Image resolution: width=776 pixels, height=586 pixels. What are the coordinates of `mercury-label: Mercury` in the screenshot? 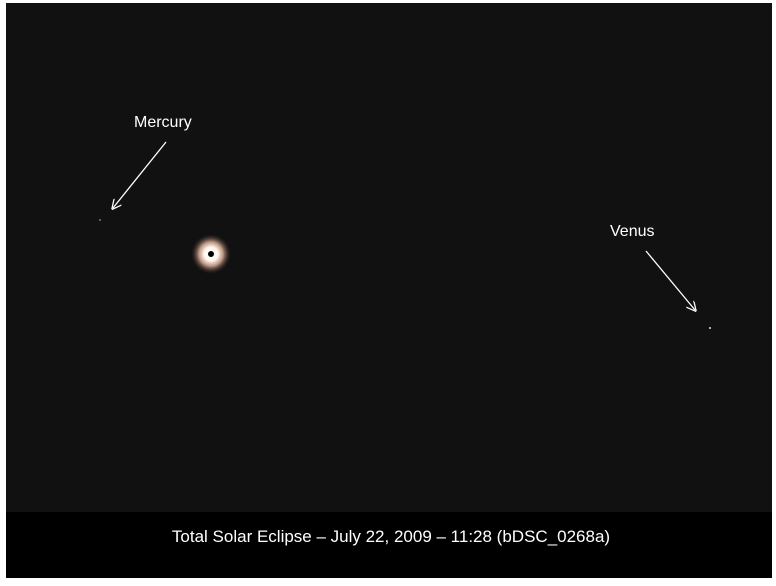 It's located at (163, 122).